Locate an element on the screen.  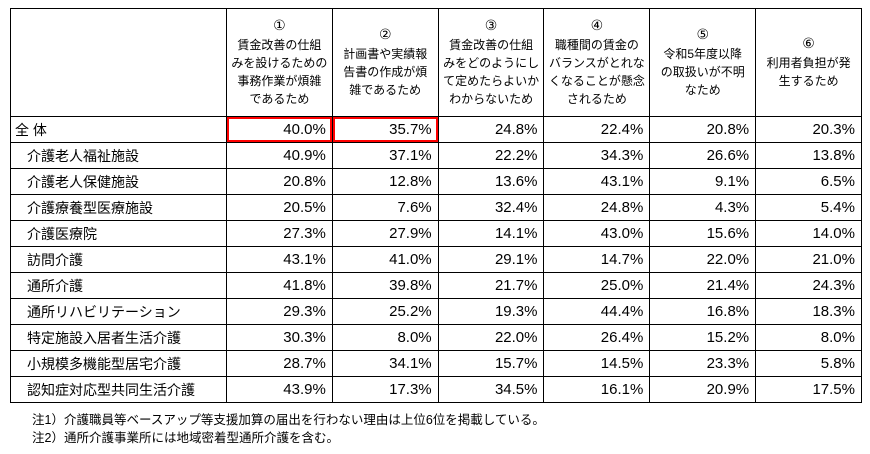
row-label: 全 体 is located at coordinates (118, 129).